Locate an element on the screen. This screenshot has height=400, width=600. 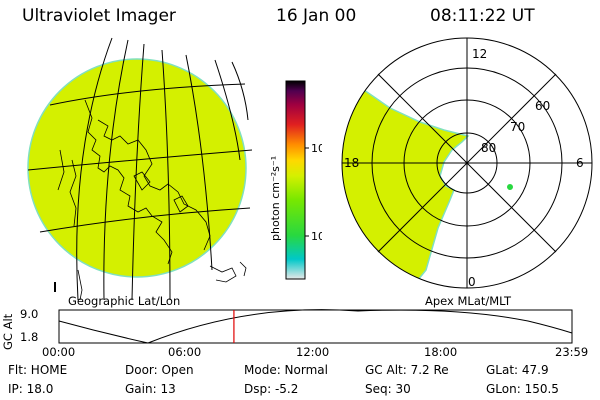
altitude-timeline is located at coordinates (316, 327).